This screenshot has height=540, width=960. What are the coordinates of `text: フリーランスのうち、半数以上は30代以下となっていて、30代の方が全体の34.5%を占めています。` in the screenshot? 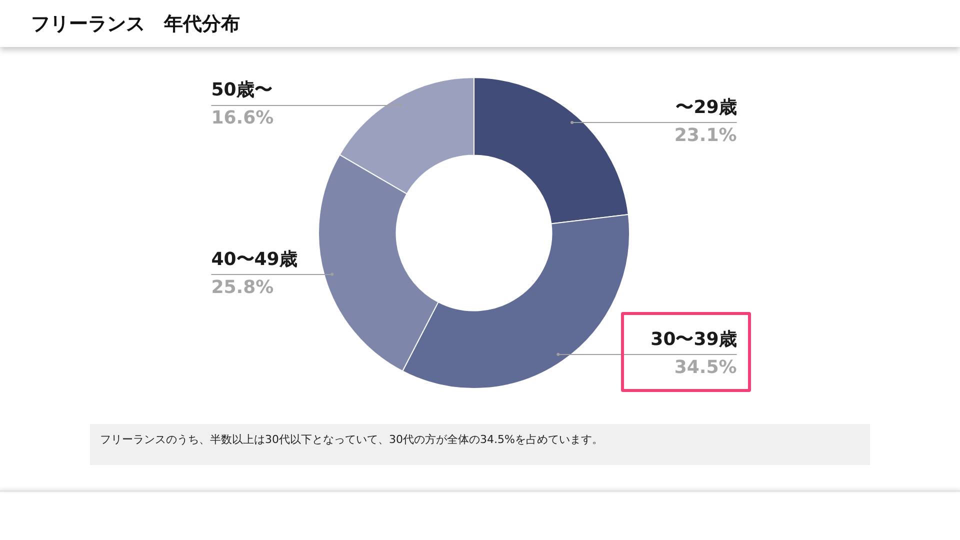 It's located at (351, 439).